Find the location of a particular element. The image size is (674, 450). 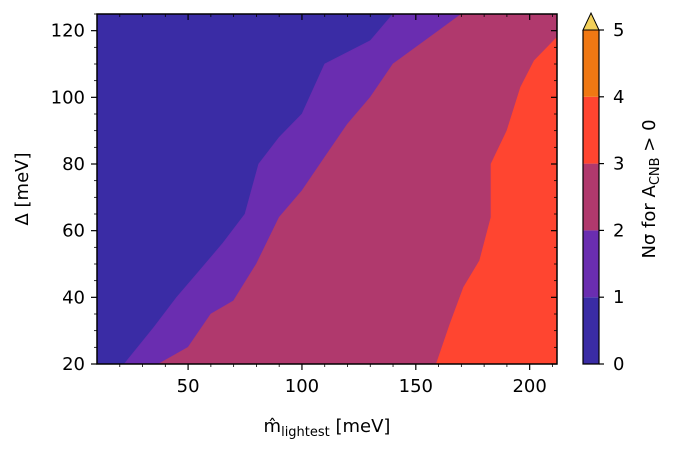

x-tick-label: 100 is located at coordinates (302, 386).